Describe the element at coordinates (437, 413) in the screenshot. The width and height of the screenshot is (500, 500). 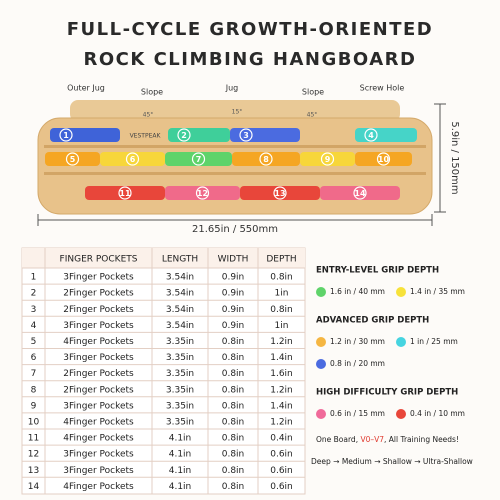
I see `legend-label: 0.4 in / 10 mm` at that location.